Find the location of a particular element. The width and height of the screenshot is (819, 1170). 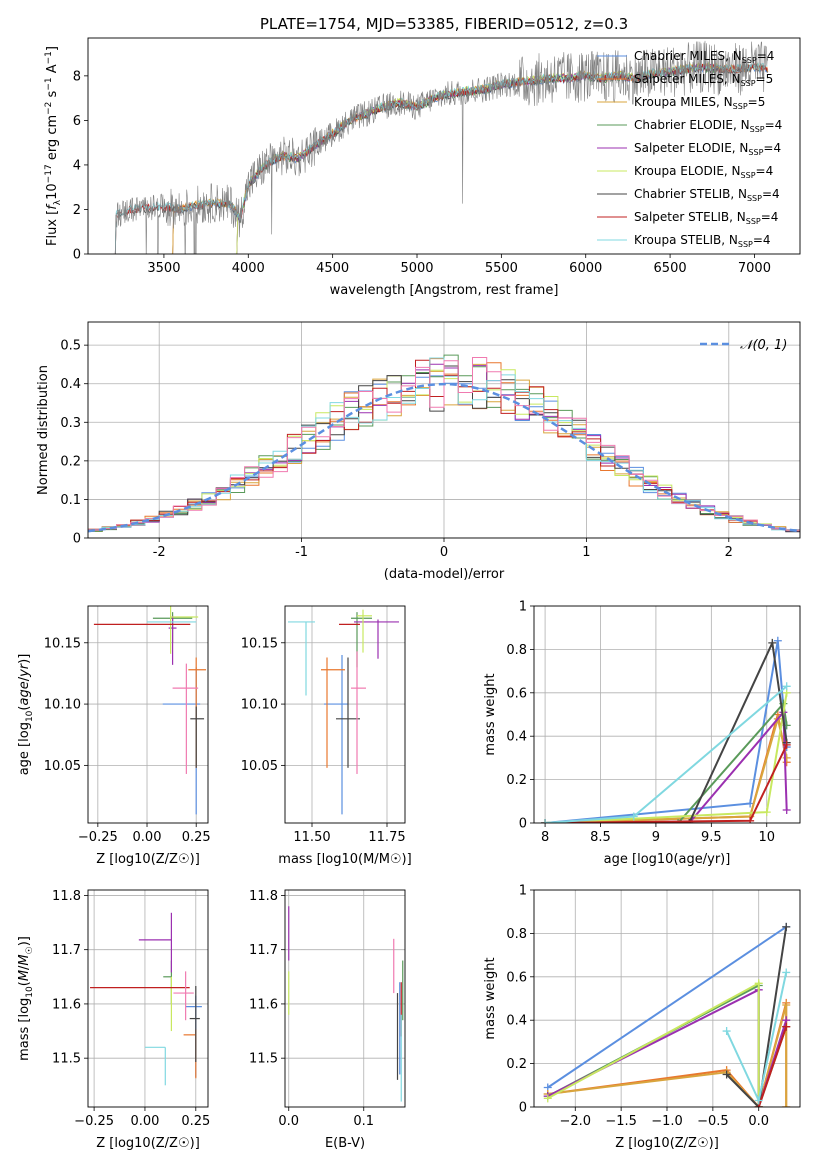

x-tick-label: 4000 is located at coordinates (248, 268).